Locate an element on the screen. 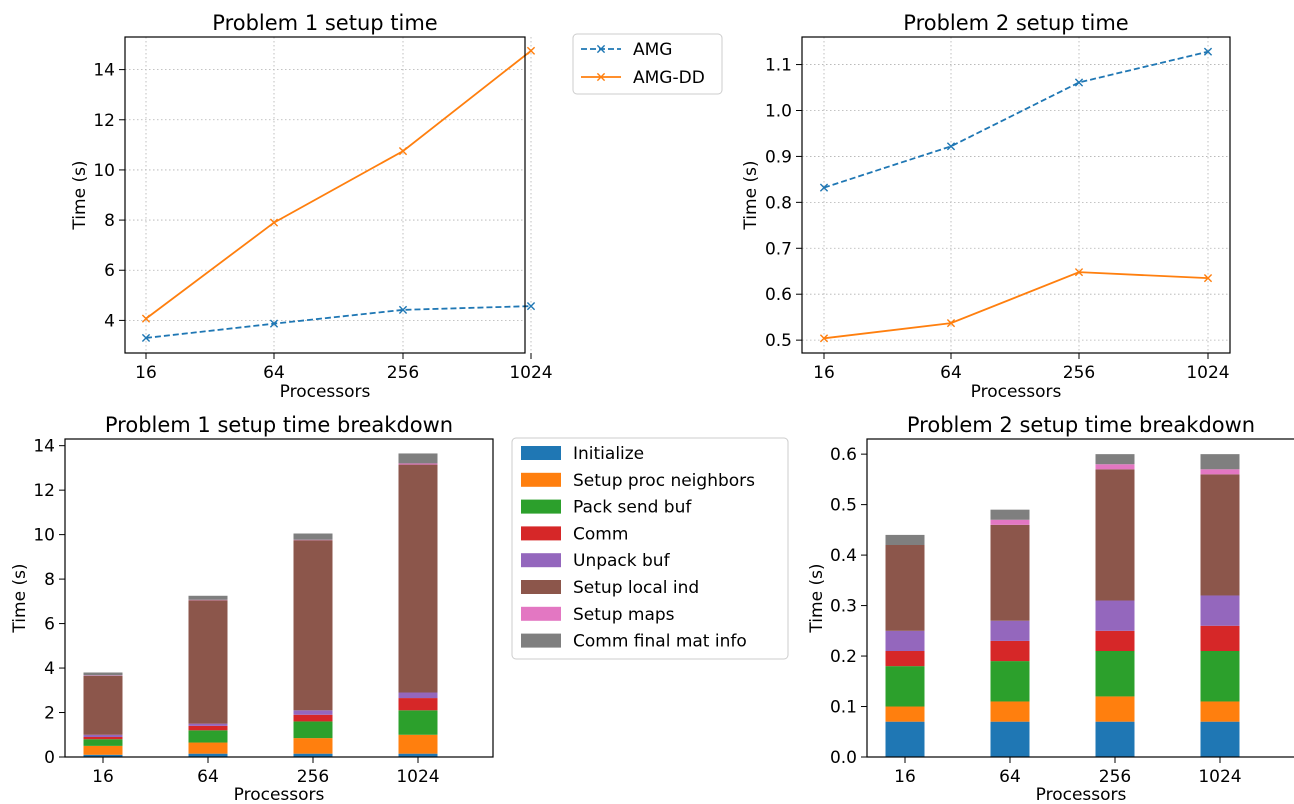  legend-label: Initialize is located at coordinates (608, 454).